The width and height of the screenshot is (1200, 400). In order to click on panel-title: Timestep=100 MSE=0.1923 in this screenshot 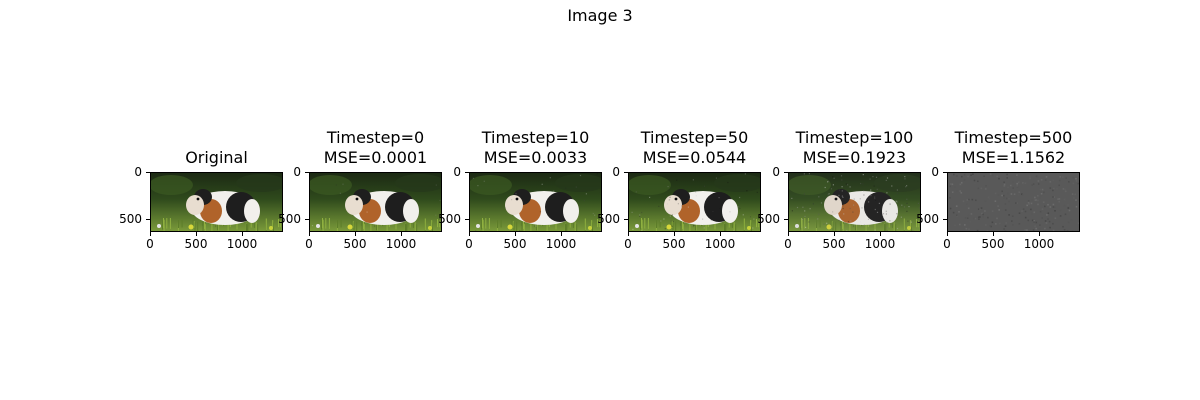, I will do `click(855, 148)`.